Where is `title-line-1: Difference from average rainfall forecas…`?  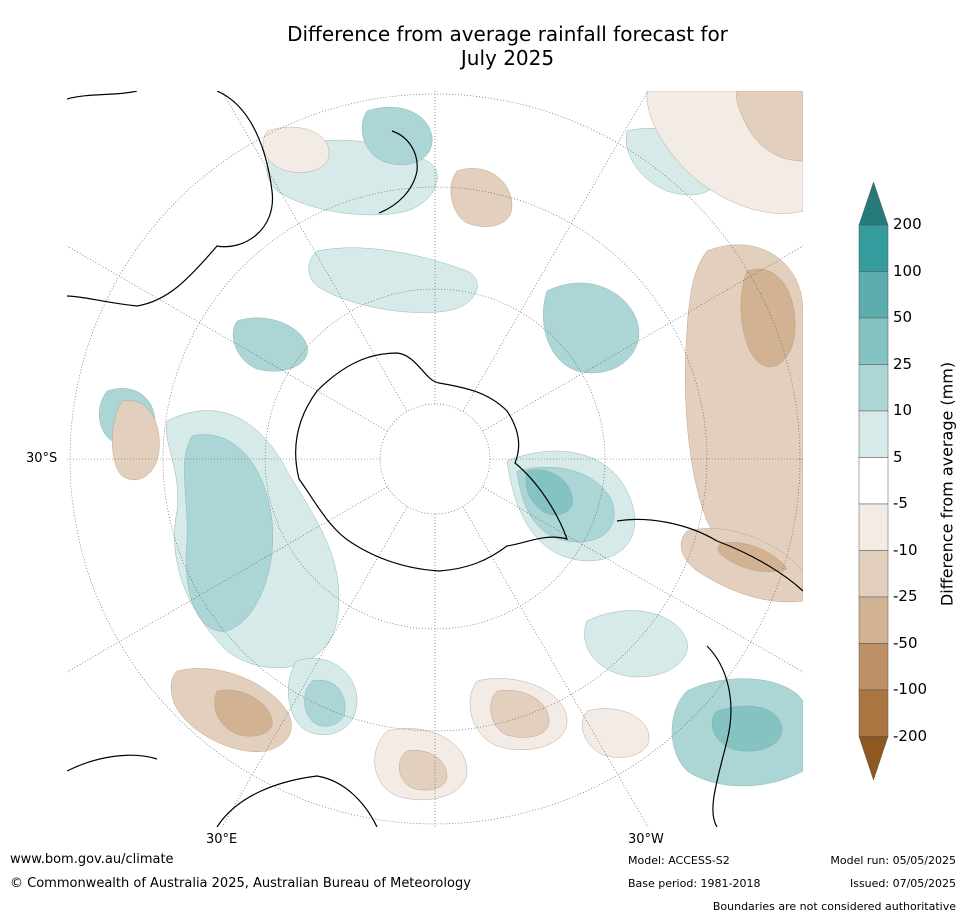
title-line-1: Difference from average rainfall forecas… is located at coordinates (507, 34).